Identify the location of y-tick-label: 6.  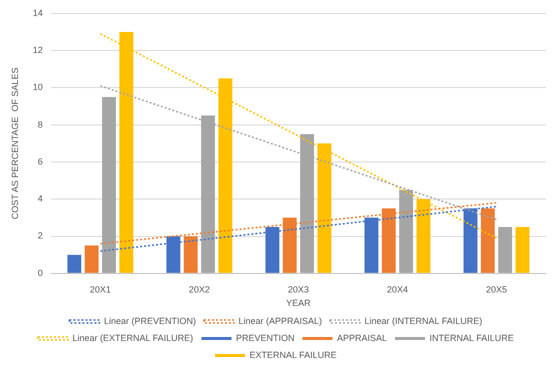
(40, 161).